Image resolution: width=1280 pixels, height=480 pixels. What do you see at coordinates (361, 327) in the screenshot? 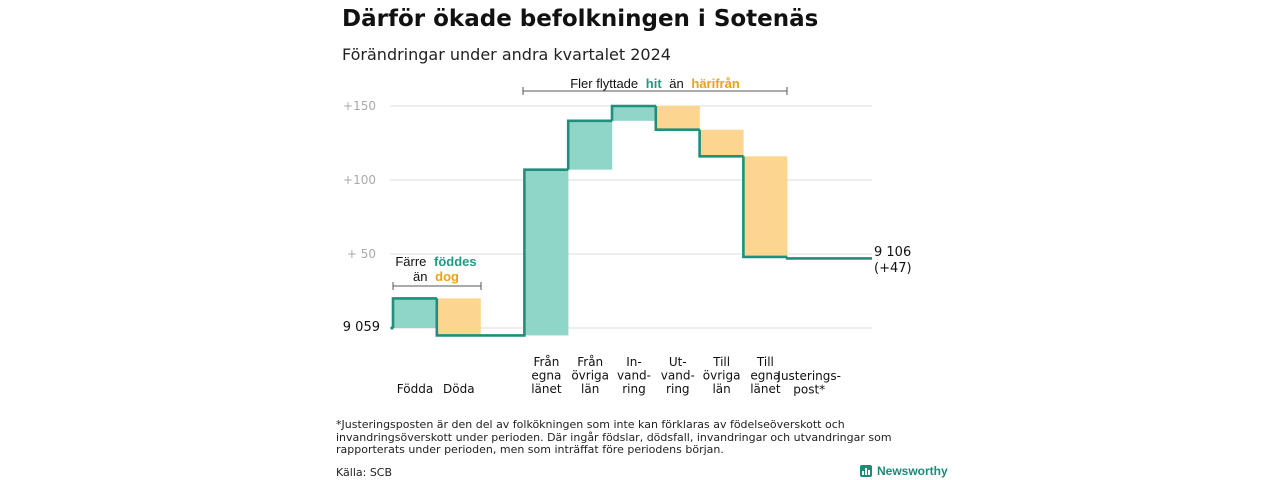
I see `start-value-label: 9 059` at bounding box center [361, 327].